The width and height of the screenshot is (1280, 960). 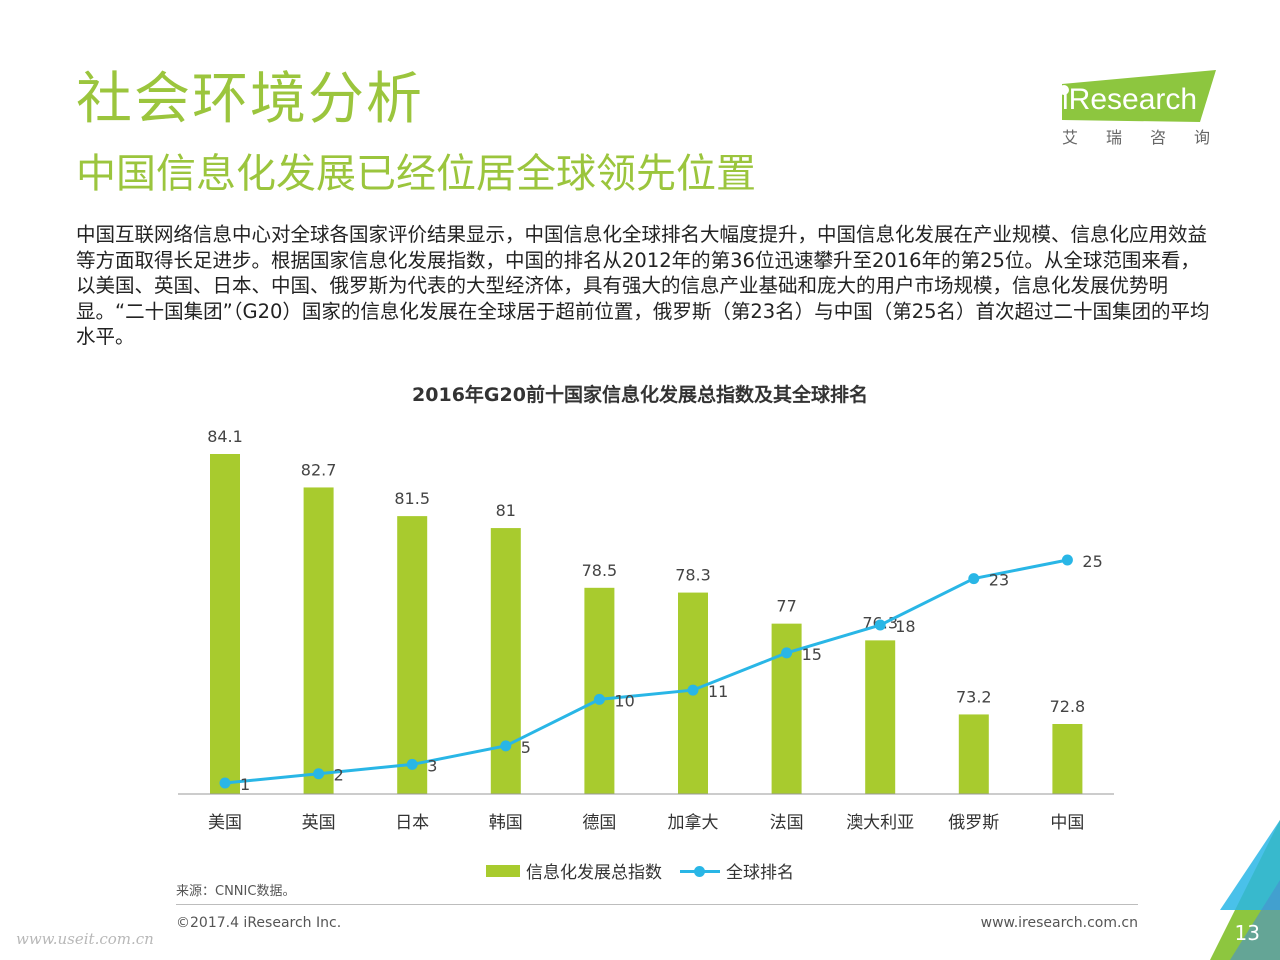 I want to click on corner-decoration, so click(x=1245, y=890).